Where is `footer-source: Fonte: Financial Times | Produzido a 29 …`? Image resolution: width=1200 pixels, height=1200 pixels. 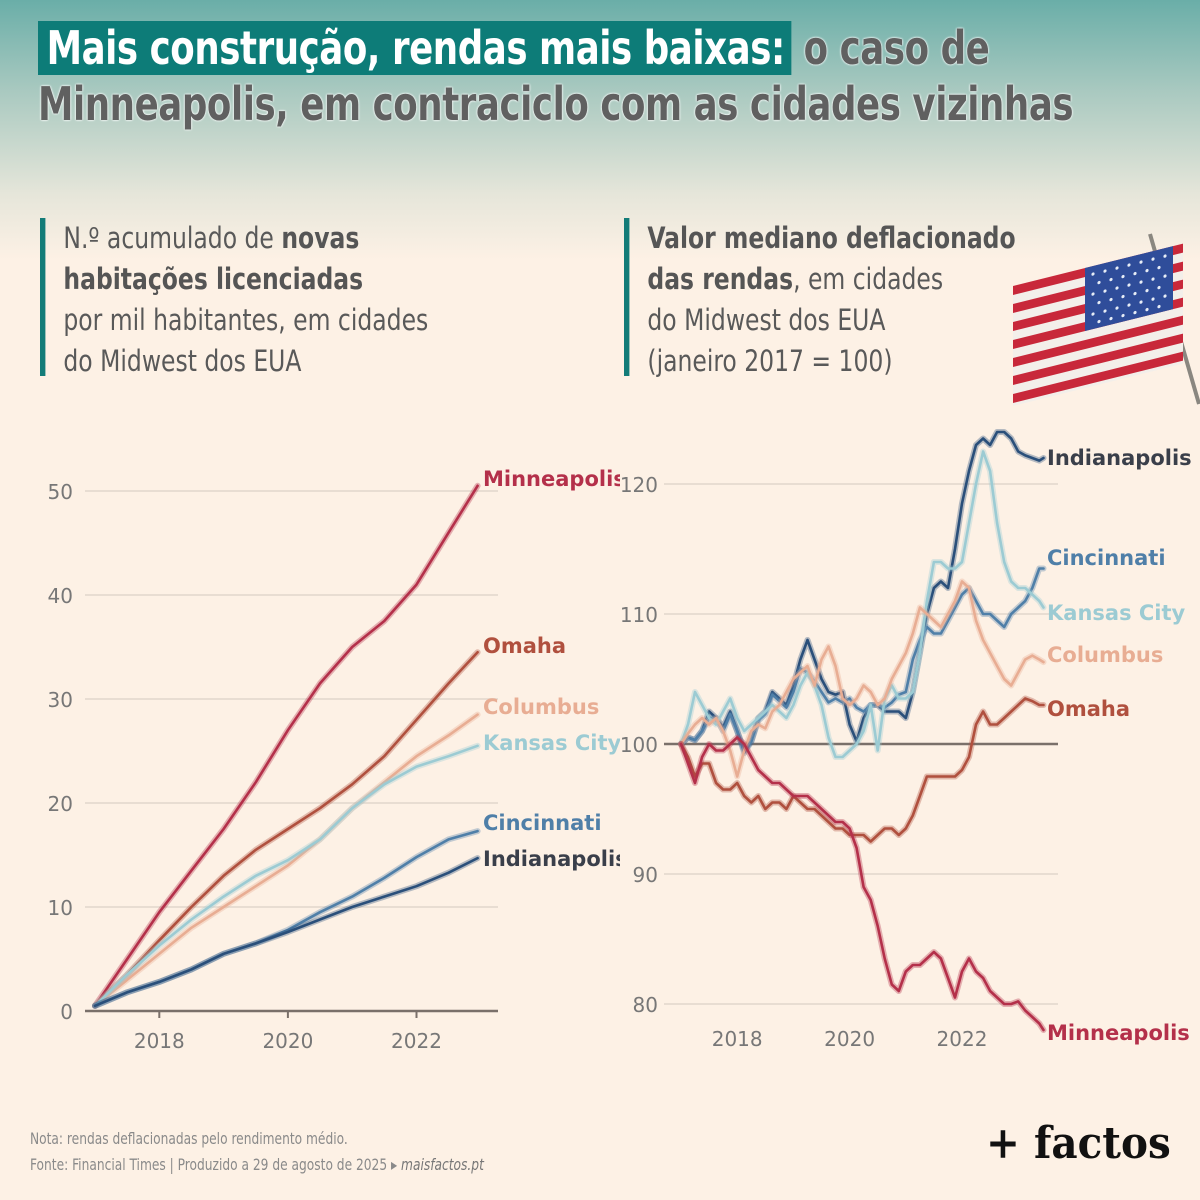 footer-source: Fonte: Financial Times | Produzido a 29 … is located at coordinates (216, 1164).